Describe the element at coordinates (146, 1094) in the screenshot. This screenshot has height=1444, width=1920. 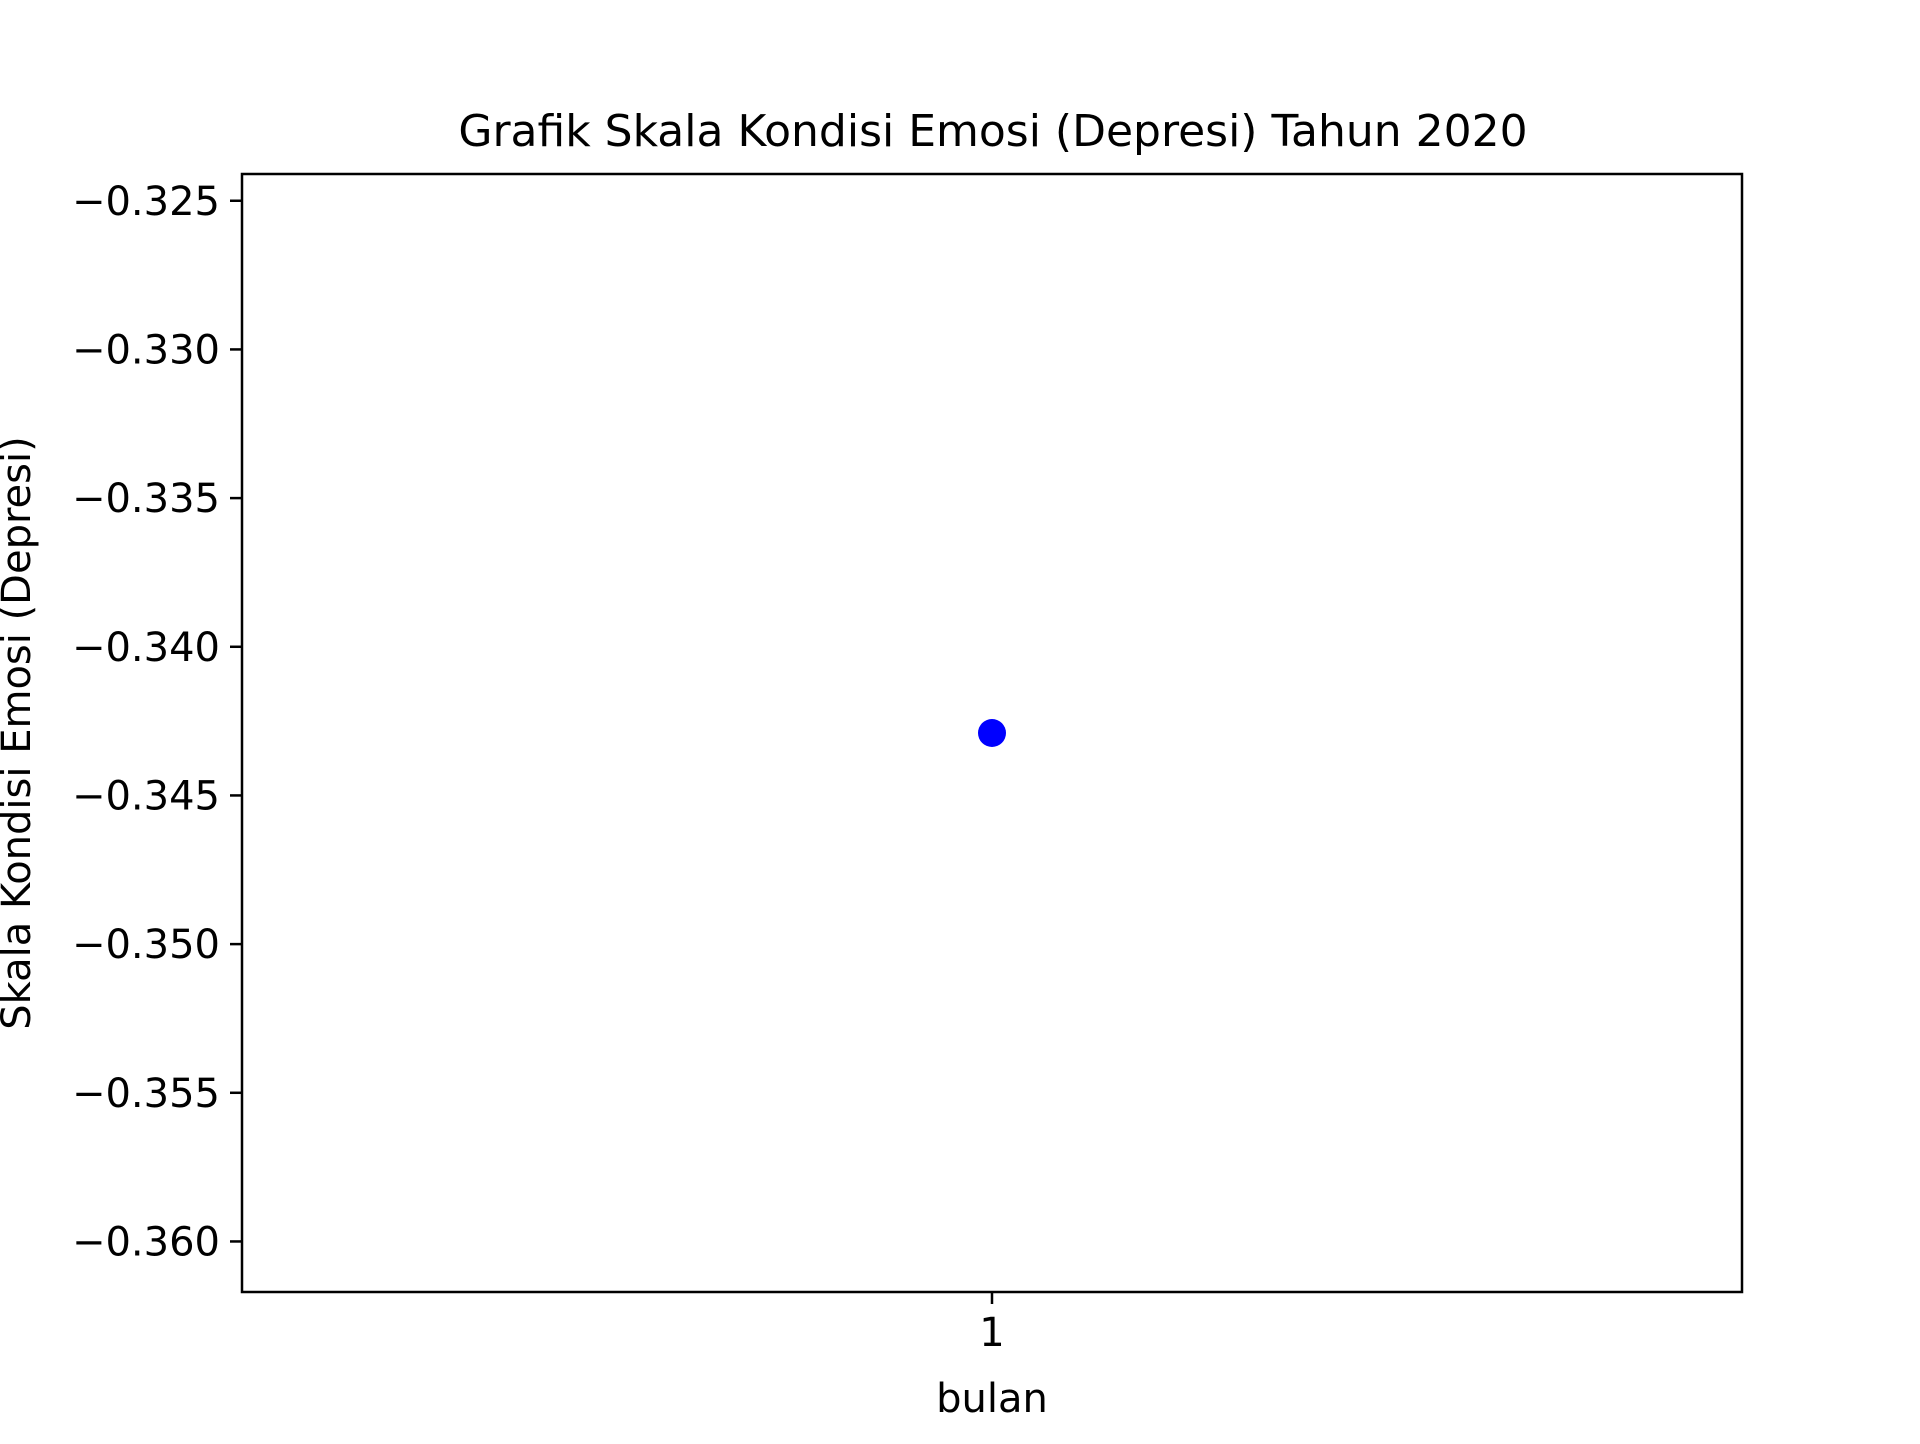
I see `y-tick-label: −0.355` at that location.